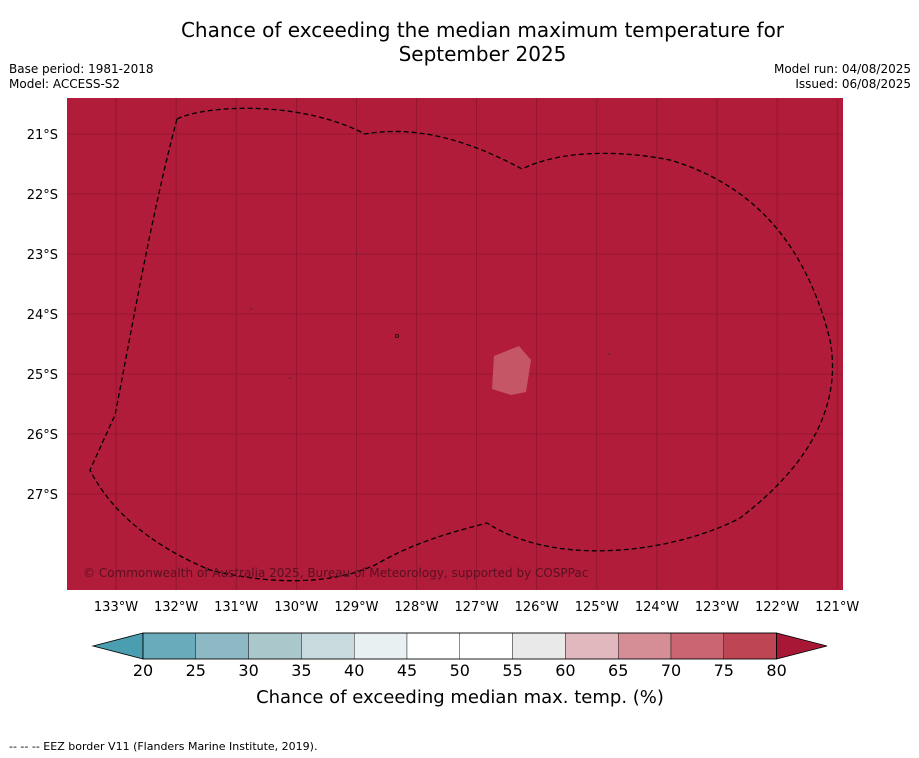  What do you see at coordinates (42, 495) in the screenshot?
I see `lat-tick-label: 27°S` at bounding box center [42, 495].